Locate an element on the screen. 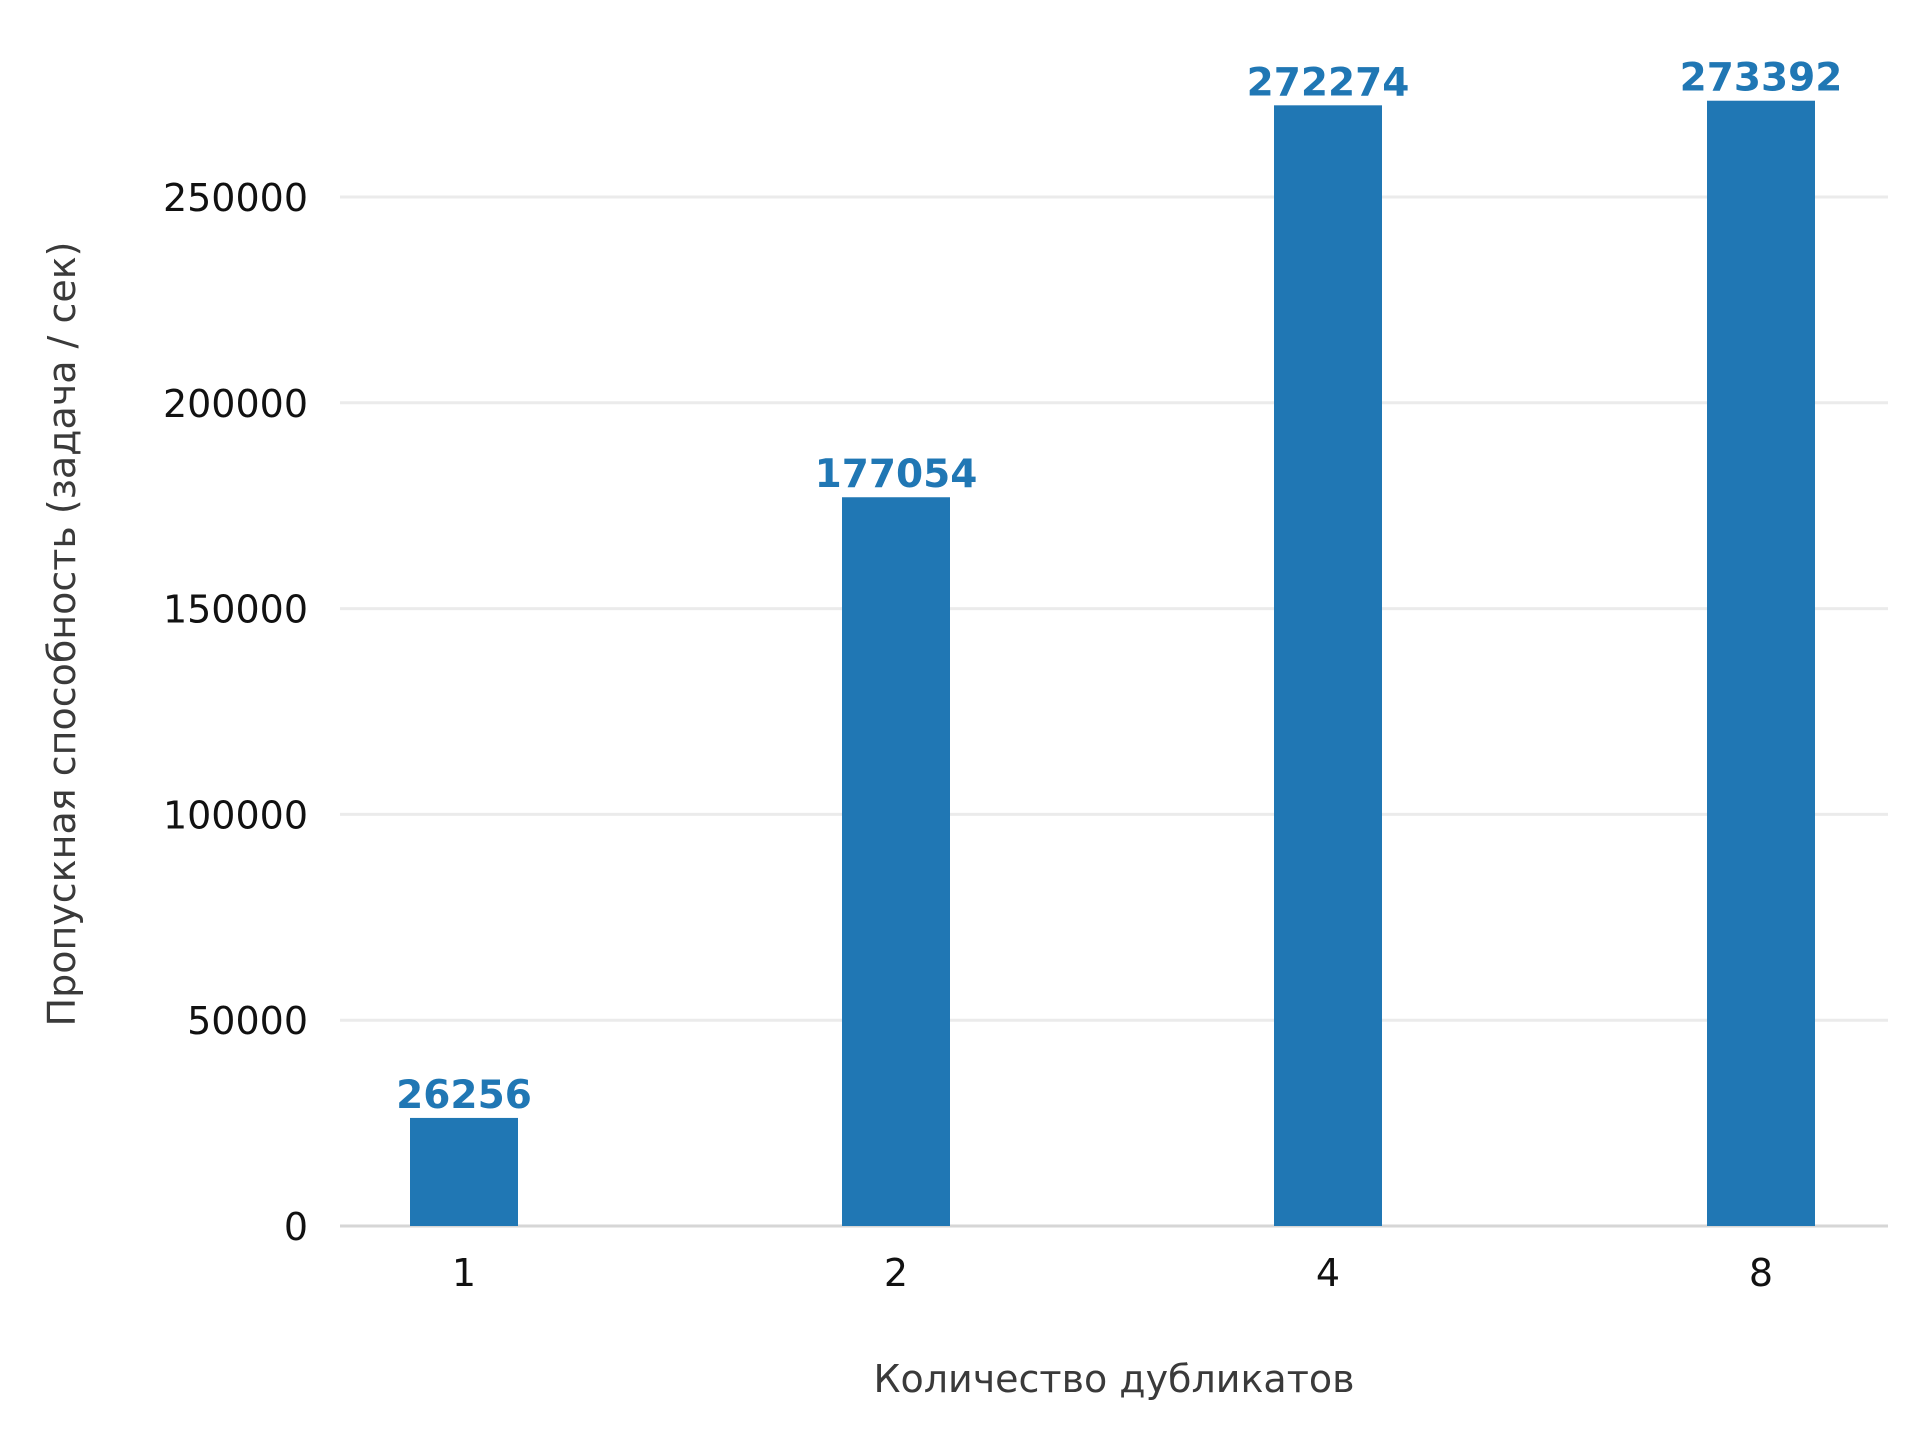 Image resolution: width=1920 pixels, height=1440 pixels. bar-value-label: 273392 is located at coordinates (1761, 78).